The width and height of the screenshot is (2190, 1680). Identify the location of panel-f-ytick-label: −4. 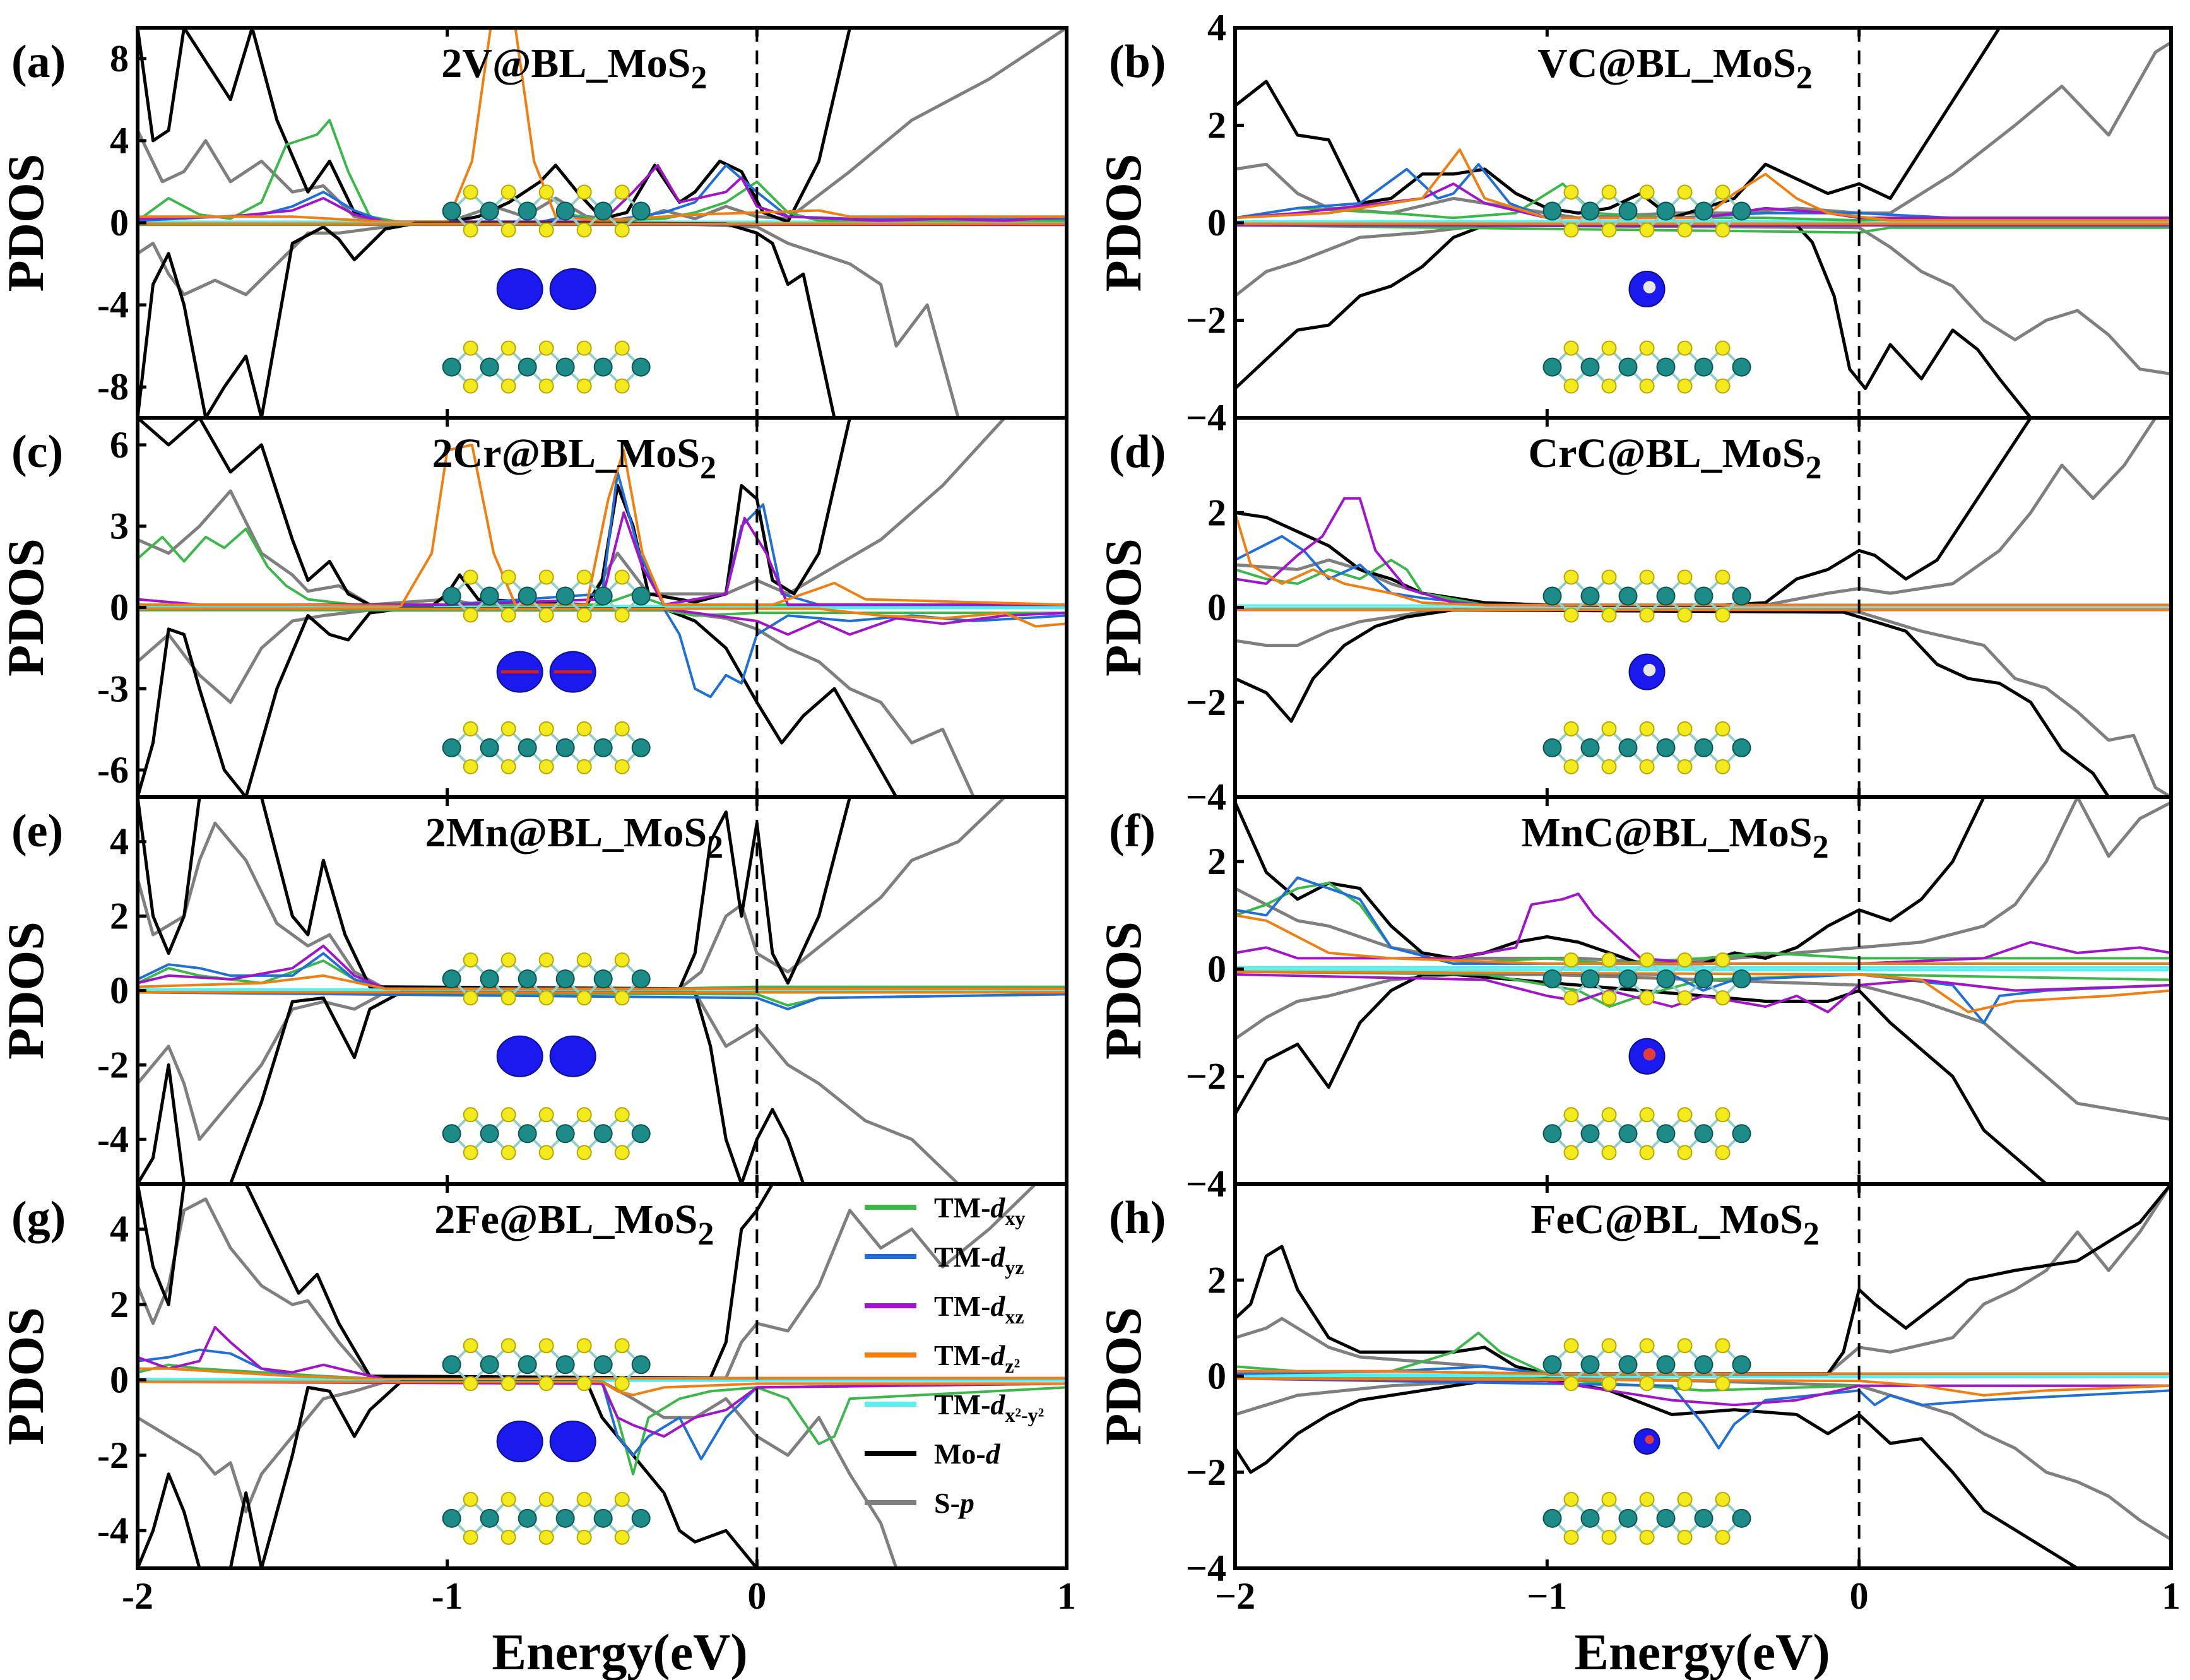
(1206, 1184).